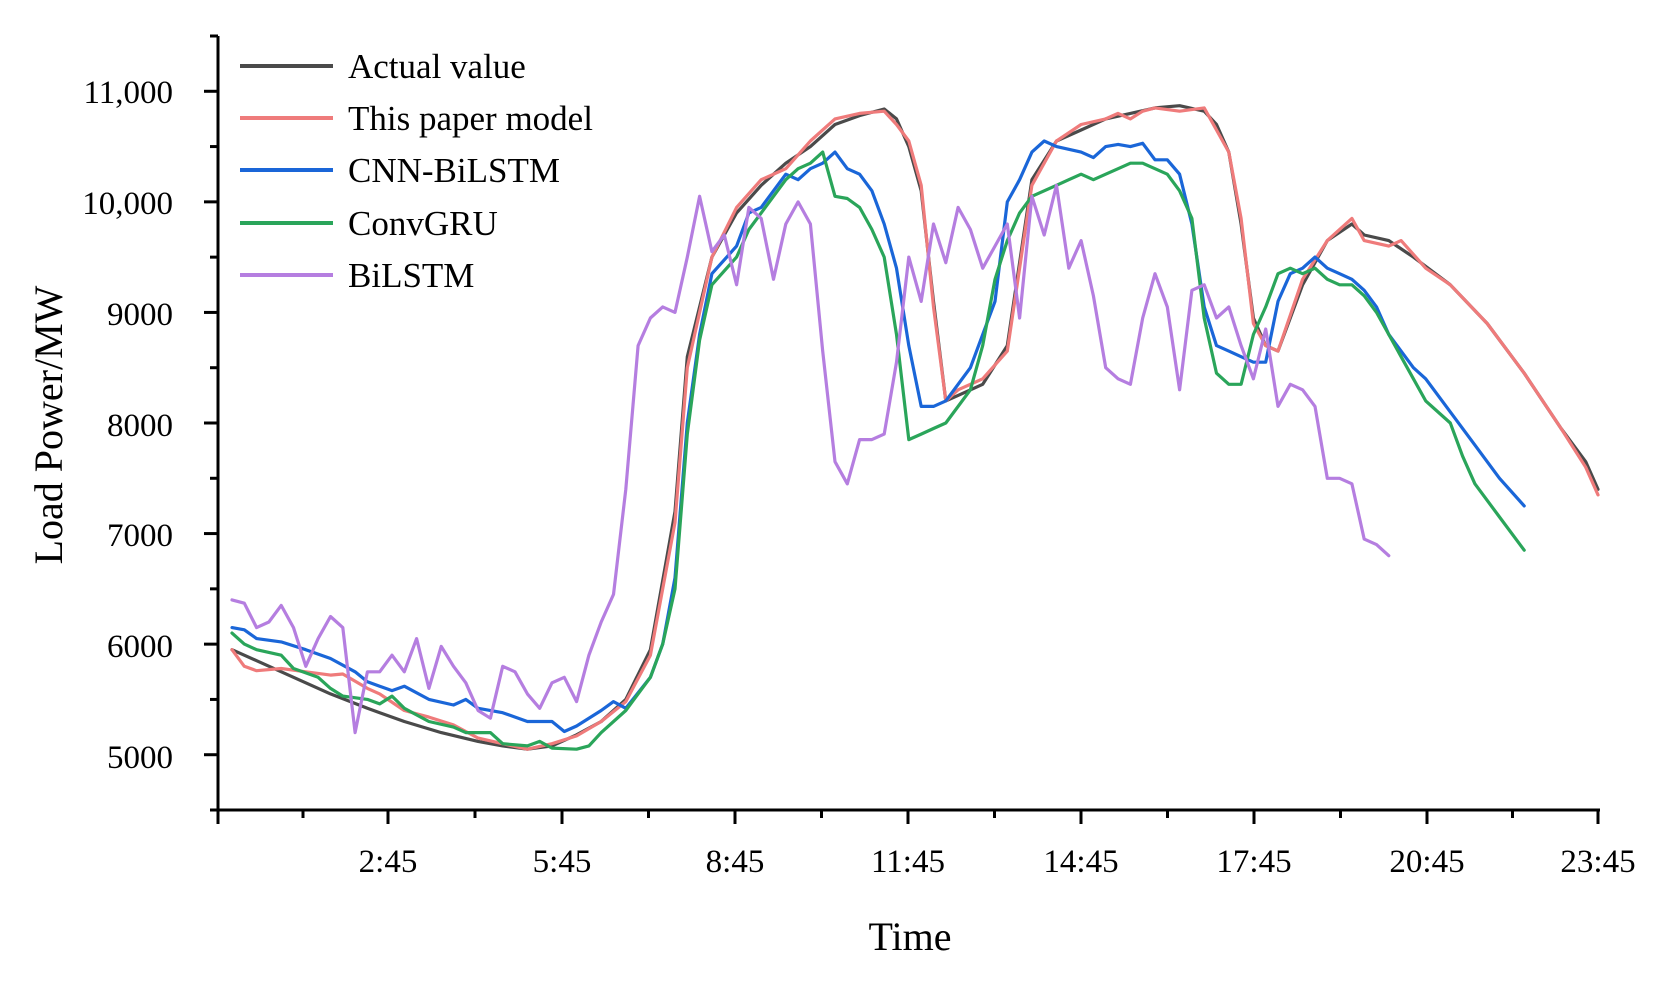 This screenshot has width=1668, height=984. What do you see at coordinates (454, 170) in the screenshot?
I see `legend-label: CNN-BiLSTM` at bounding box center [454, 170].